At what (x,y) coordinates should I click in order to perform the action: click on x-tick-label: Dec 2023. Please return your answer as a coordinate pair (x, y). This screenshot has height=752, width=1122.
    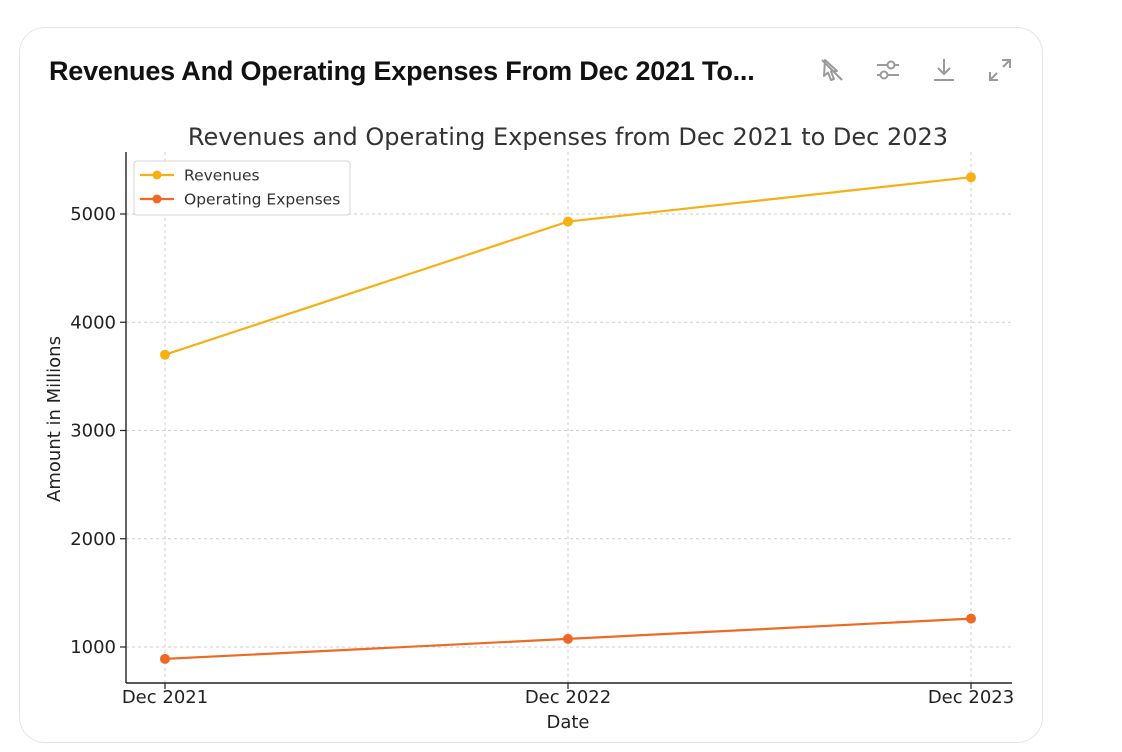
    Looking at the image, I should click on (971, 697).